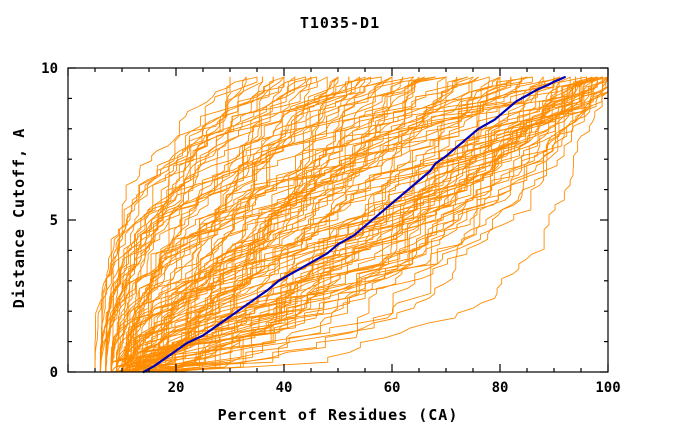 This screenshot has width=680, height=440. I want to click on x-tick-label: 60, so click(392, 388).